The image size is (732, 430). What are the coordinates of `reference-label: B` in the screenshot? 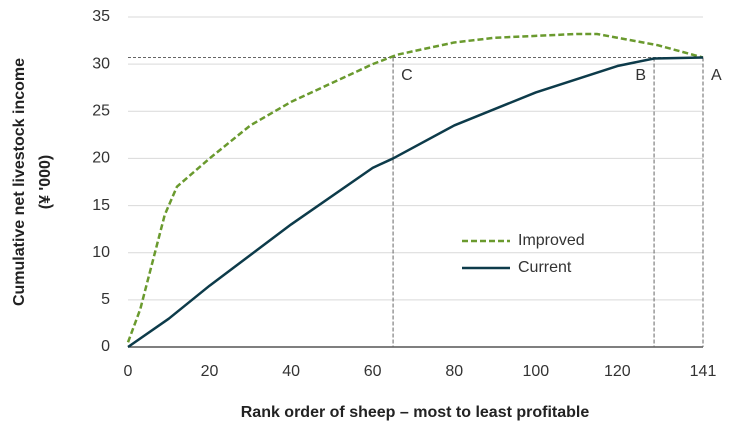 It's located at (640, 75).